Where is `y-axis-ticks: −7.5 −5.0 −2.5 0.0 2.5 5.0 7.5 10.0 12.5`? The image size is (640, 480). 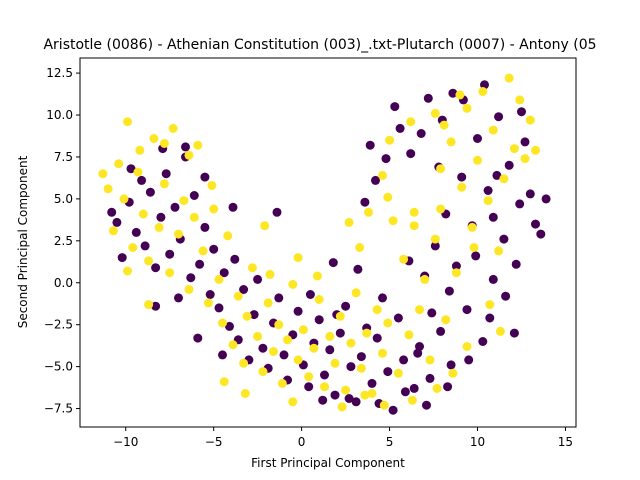
y-axis-ticks: −7.5 −5.0 −2.5 0.0 2.5 5.0 7.5 10.0 12.5 is located at coordinates (62, 241).